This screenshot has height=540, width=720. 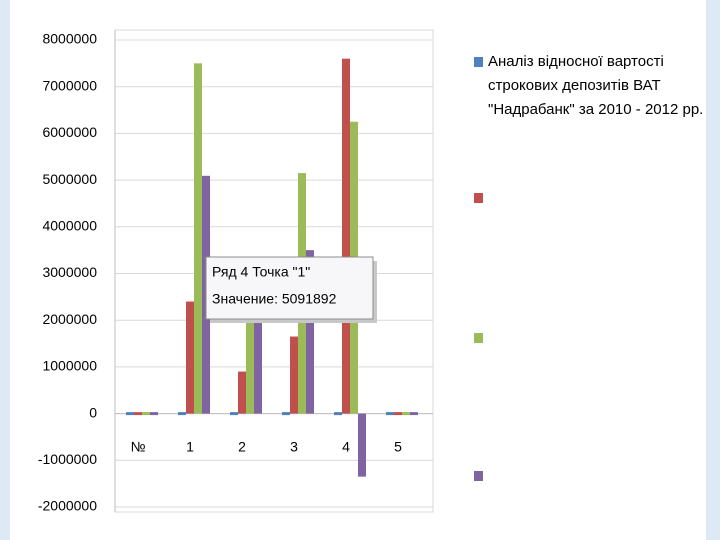 I want to click on x-tick-label: 1, so click(x=190, y=446).